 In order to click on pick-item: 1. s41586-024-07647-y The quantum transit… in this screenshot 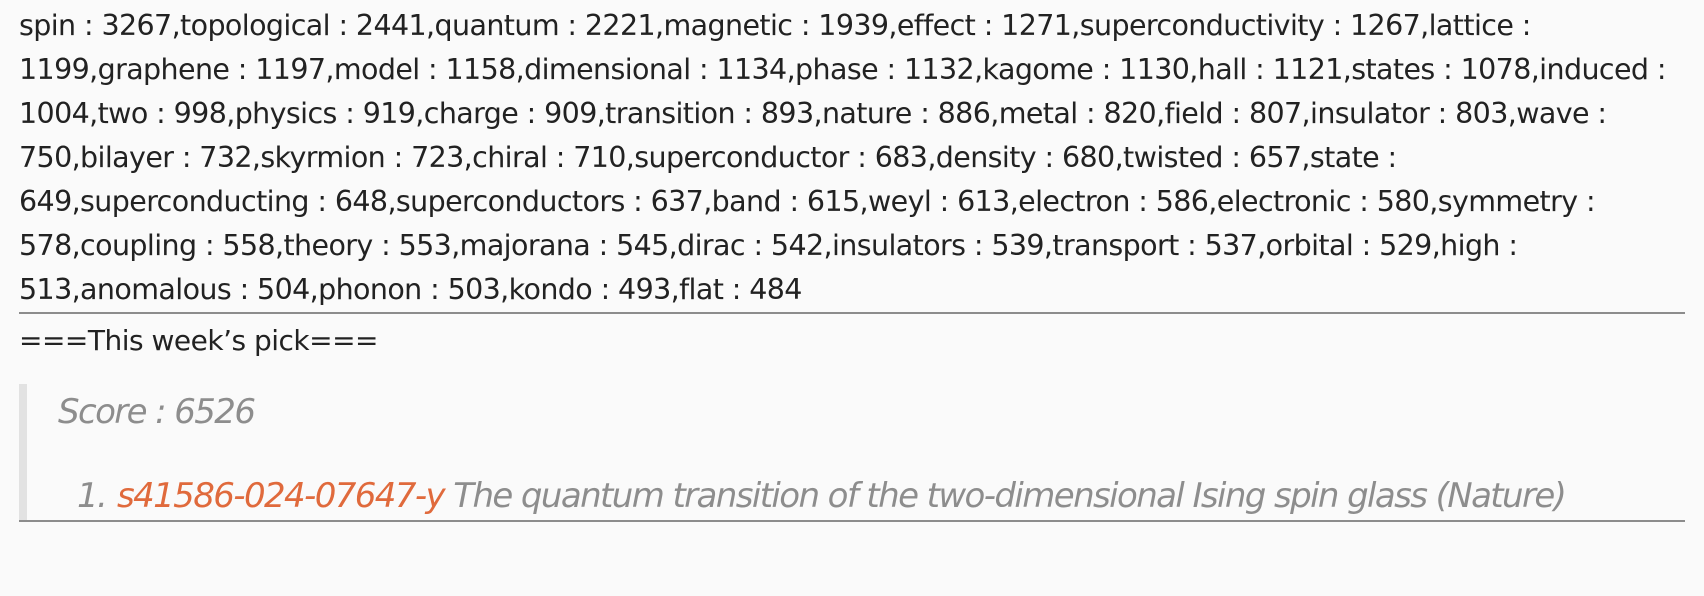, I will do `click(881, 496)`.